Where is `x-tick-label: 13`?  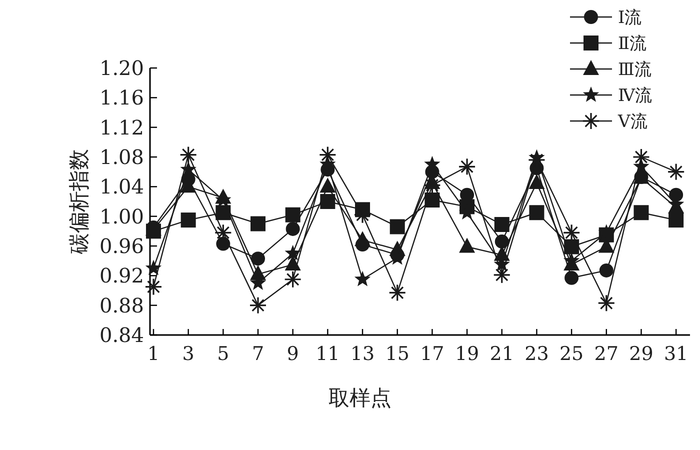
x-tick-label: 13 is located at coordinates (362, 354).